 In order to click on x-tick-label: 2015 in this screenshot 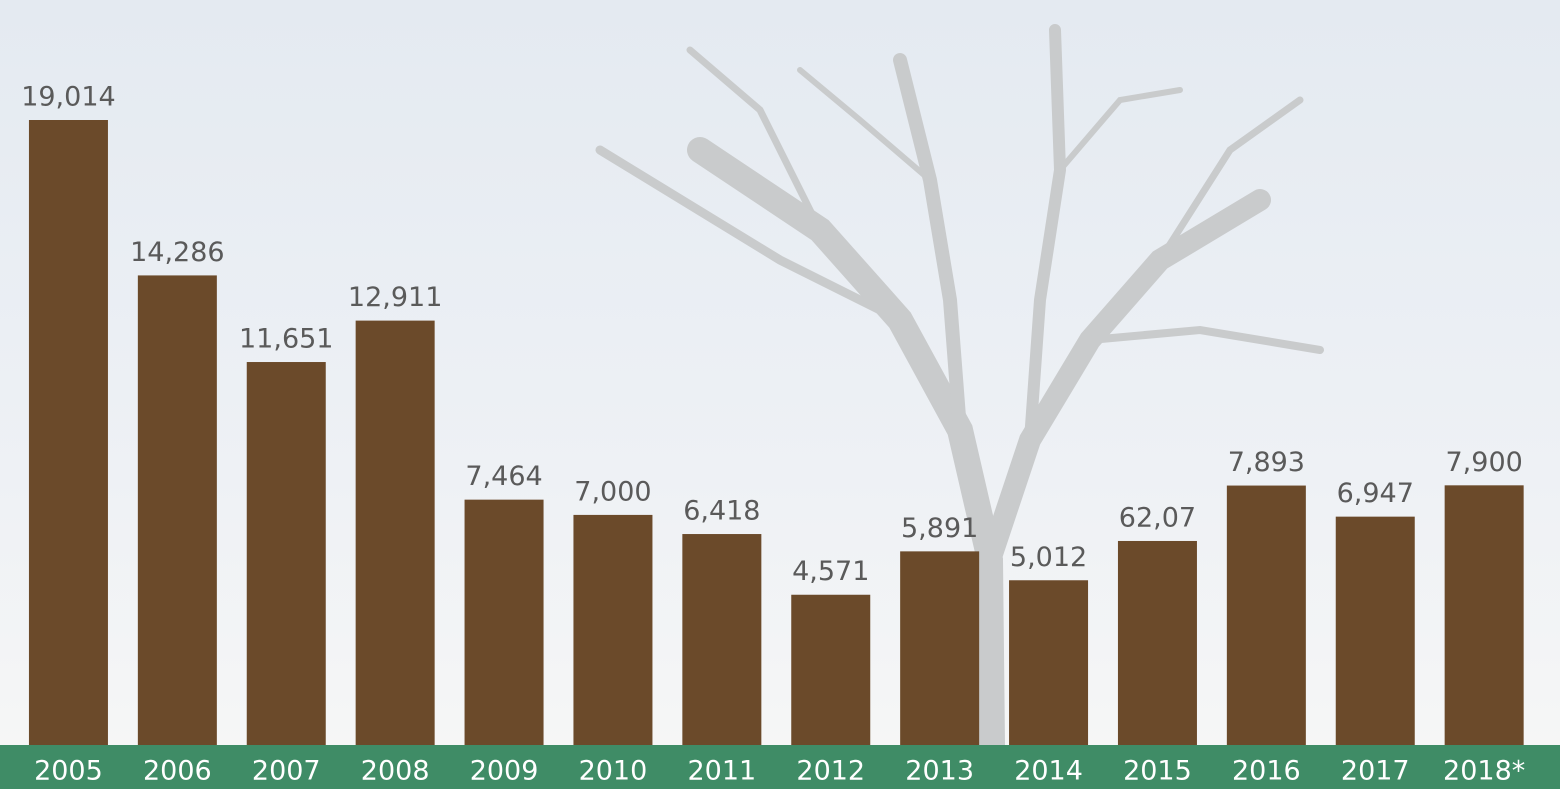, I will do `click(1157, 771)`.